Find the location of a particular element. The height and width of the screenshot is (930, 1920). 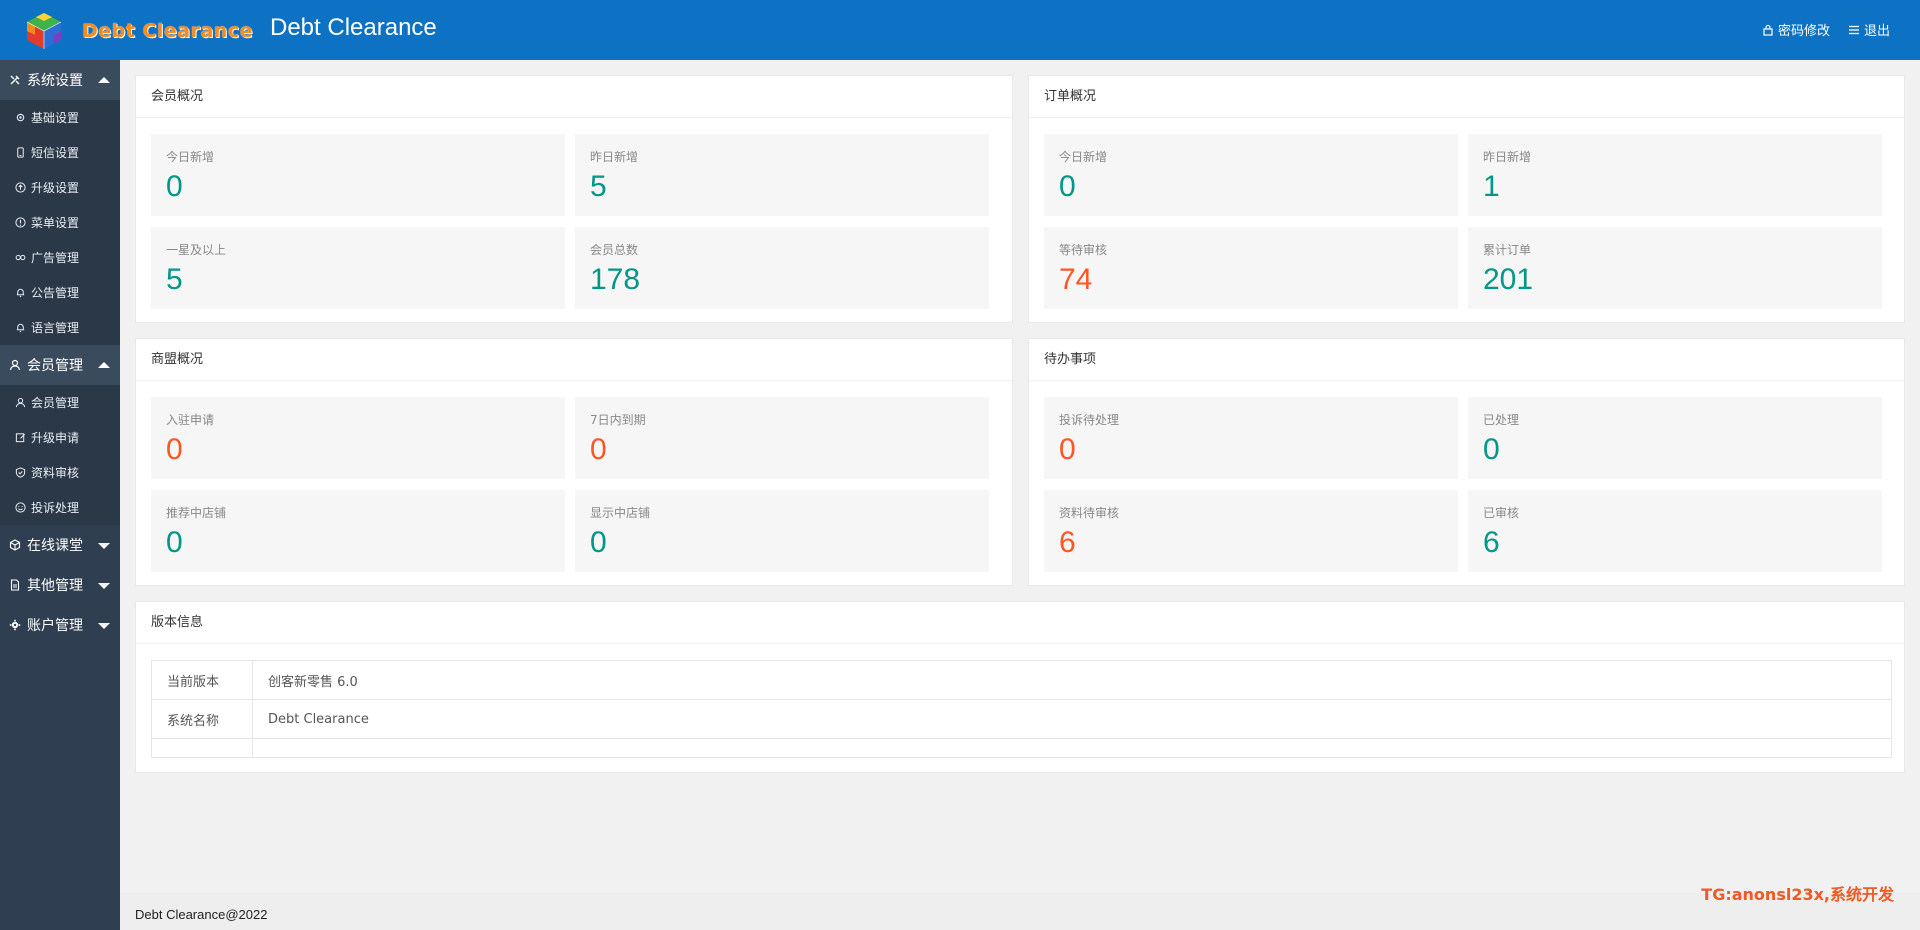

user-icon is located at coordinates (20, 402).